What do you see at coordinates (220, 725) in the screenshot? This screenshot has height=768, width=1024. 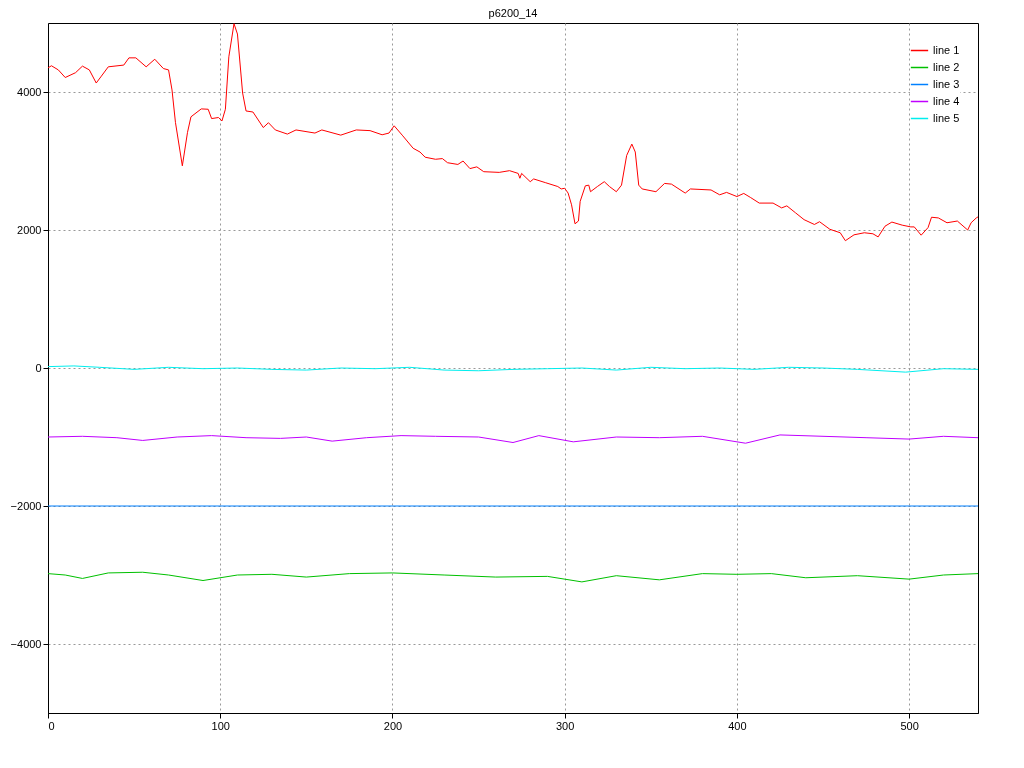 I see `x-tick-label: 100` at bounding box center [220, 725].